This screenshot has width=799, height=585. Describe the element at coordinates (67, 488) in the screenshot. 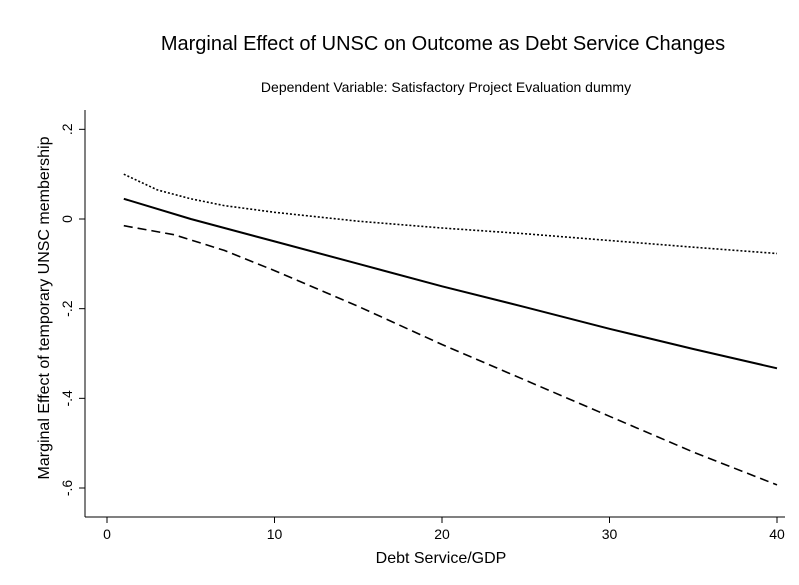

I see `y-tick-label: -.6` at that location.